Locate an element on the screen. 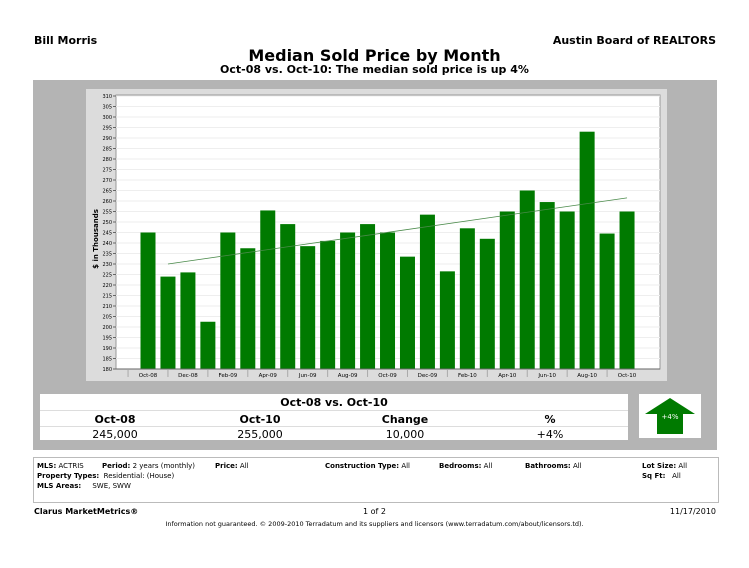 Image resolution: width=749 pixels, height=568 pixels. y-tick-label: 305 is located at coordinates (107, 108).